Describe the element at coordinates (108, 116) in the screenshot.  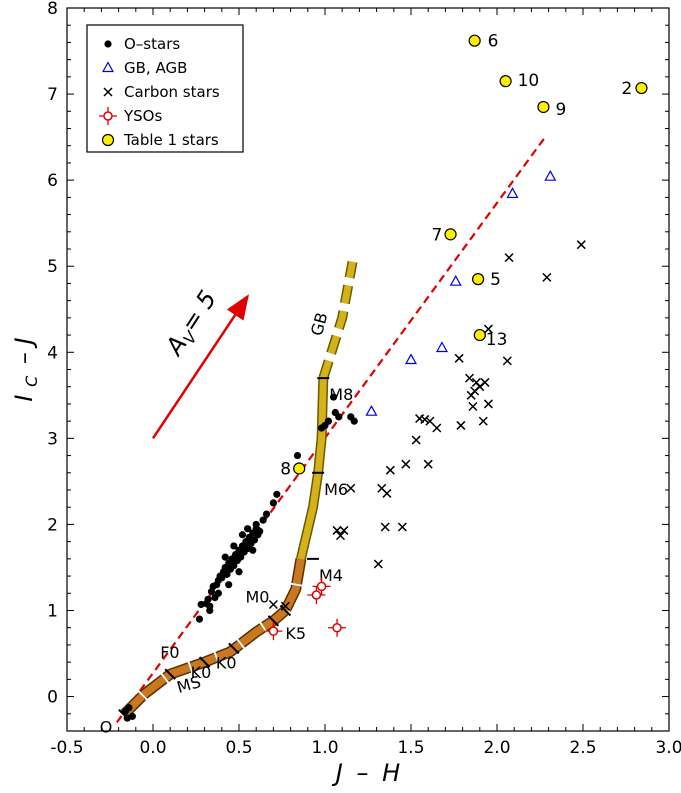
I see `legend-marker-ring-errorbar-ring` at that location.